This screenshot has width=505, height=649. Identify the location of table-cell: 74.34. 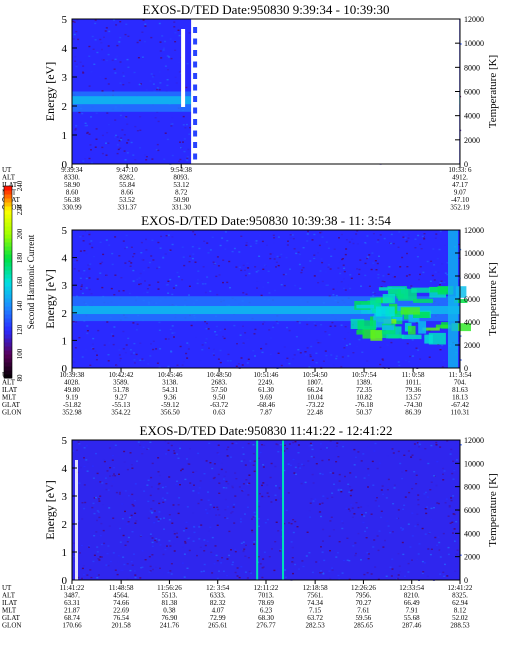
(315, 603).